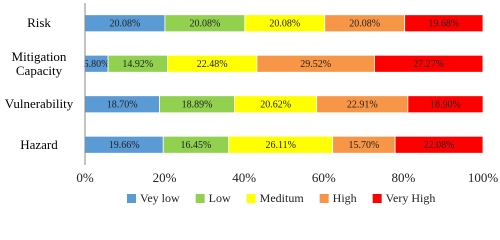 The width and height of the screenshot is (500, 240). Describe the element at coordinates (39, 23) in the screenshot. I see `category-label: Risk` at that location.